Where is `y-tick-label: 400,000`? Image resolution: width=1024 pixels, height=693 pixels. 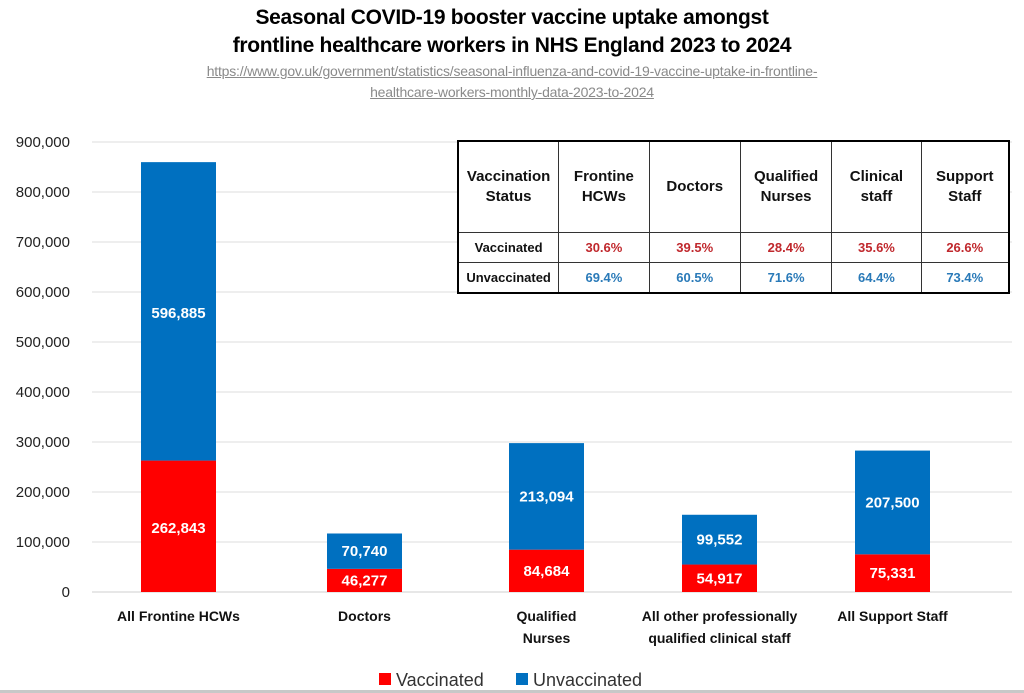 y-tick-label: 400,000 is located at coordinates (43, 392).